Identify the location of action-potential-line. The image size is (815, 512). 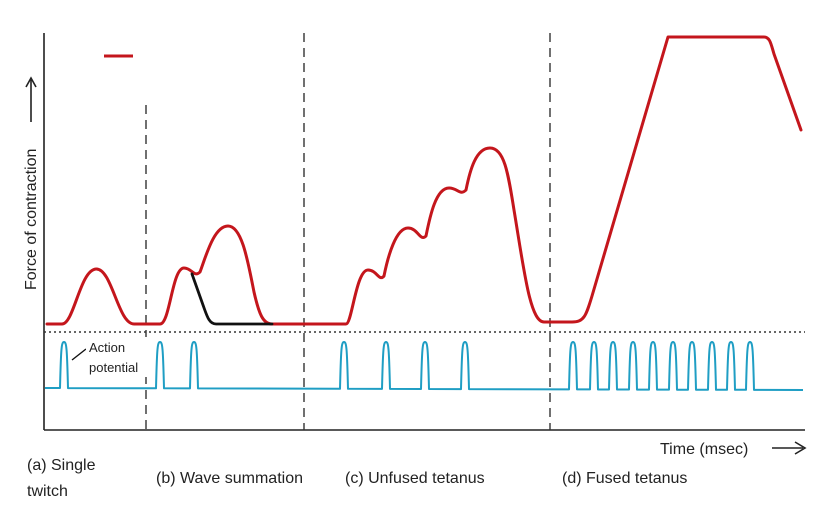
(424, 366).